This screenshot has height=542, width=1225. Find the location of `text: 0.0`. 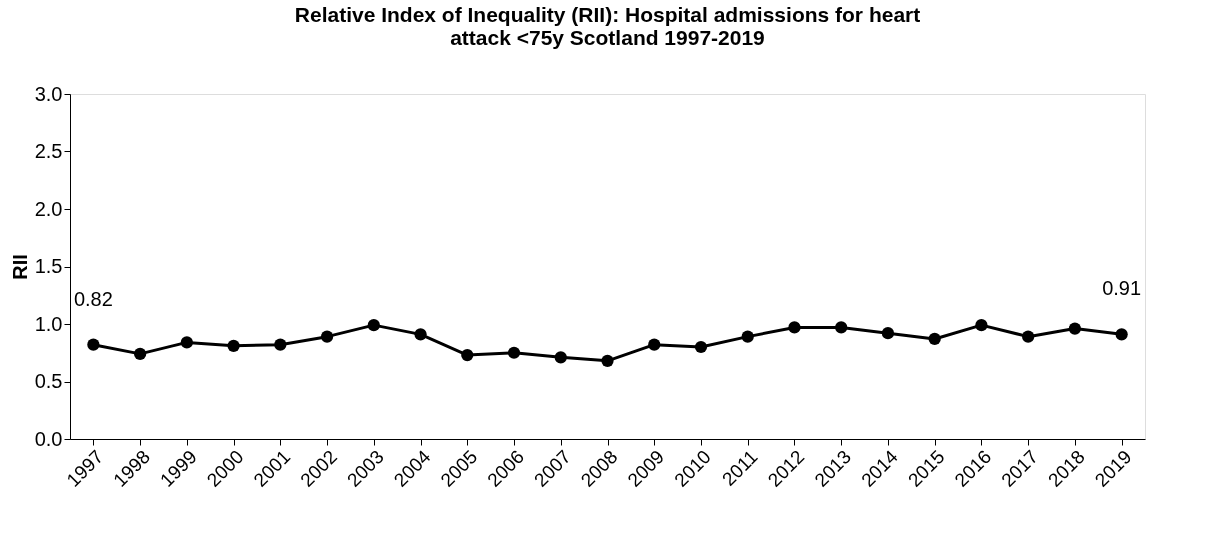

text: 0.0 is located at coordinates (48, 438).